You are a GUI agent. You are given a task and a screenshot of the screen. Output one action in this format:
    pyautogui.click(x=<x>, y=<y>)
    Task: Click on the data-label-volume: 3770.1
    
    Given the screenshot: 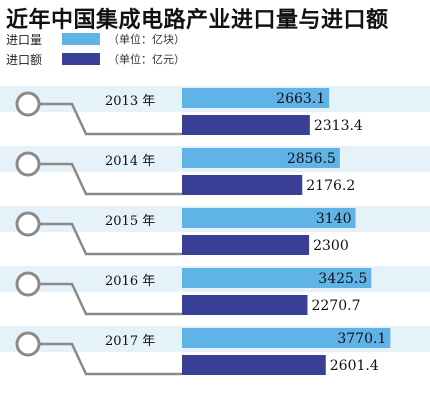 What is the action you would take?
    pyautogui.click(x=361, y=339)
    